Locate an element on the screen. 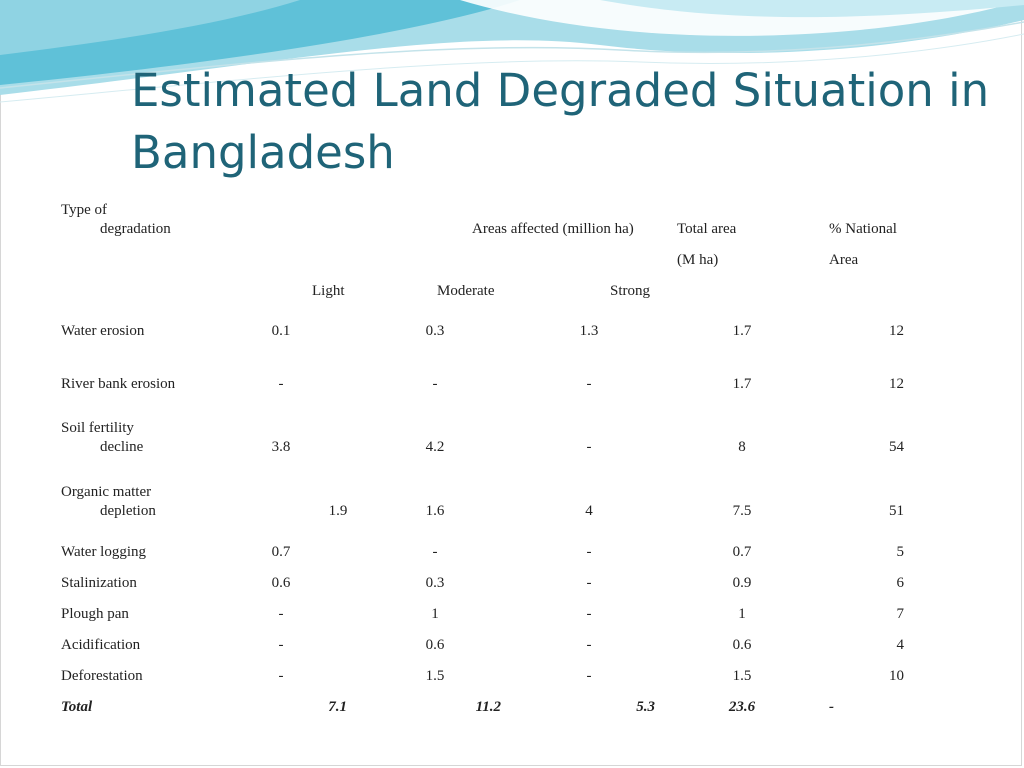 The width and height of the screenshot is (1024, 768). cell-total: 0.6 is located at coordinates (742, 645).